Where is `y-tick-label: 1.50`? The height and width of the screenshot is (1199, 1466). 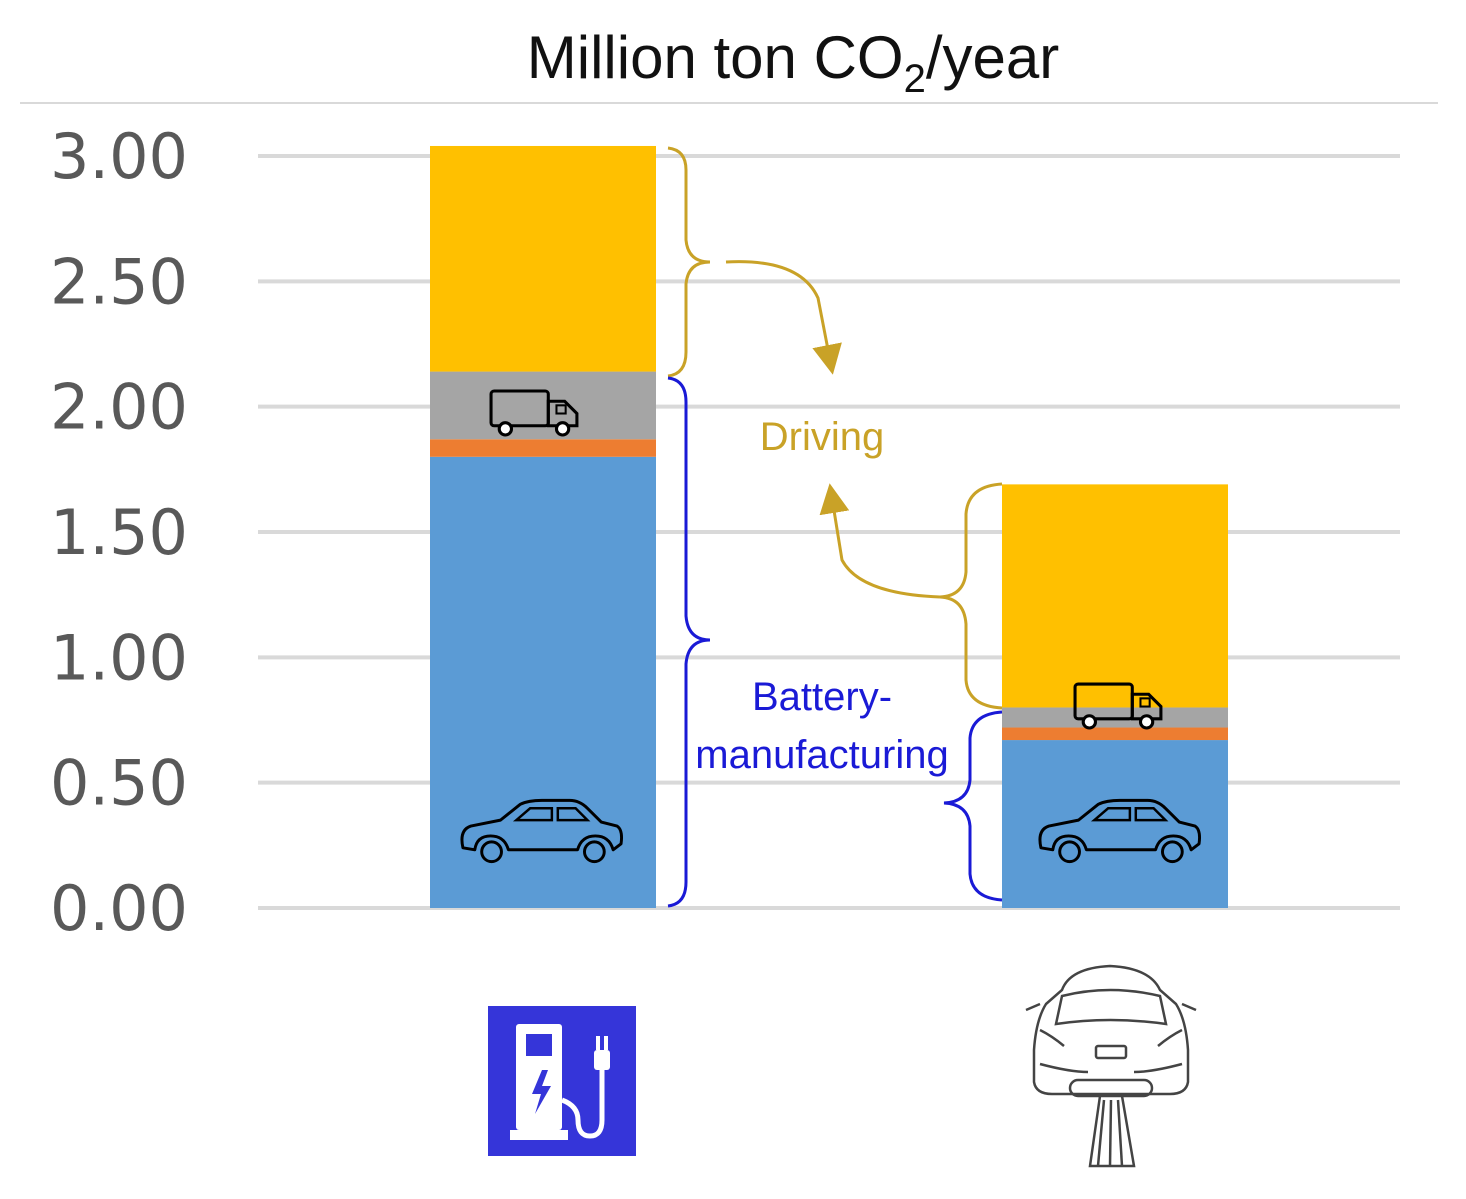 y-tick-label: 1.50 is located at coordinates (119, 532).